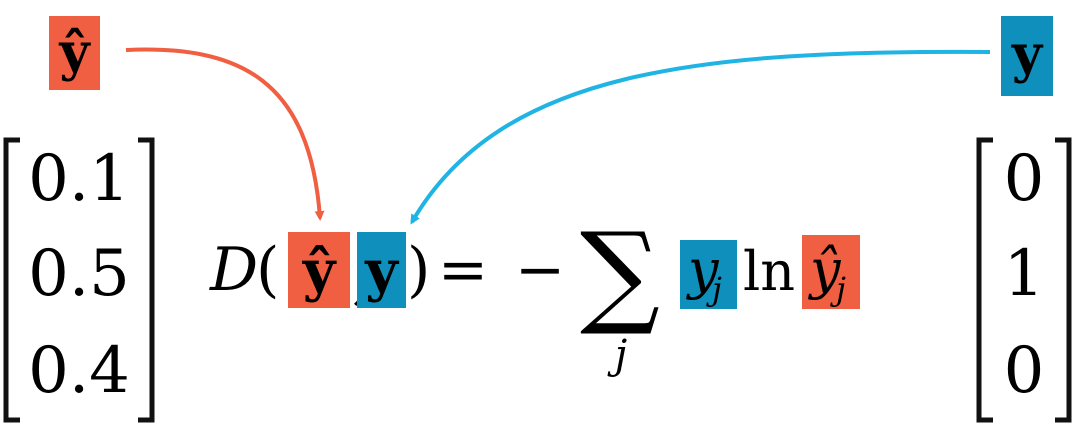 The width and height of the screenshot is (1076, 426). I want to click on pred-vector-left-bracket, so click(11, 280).